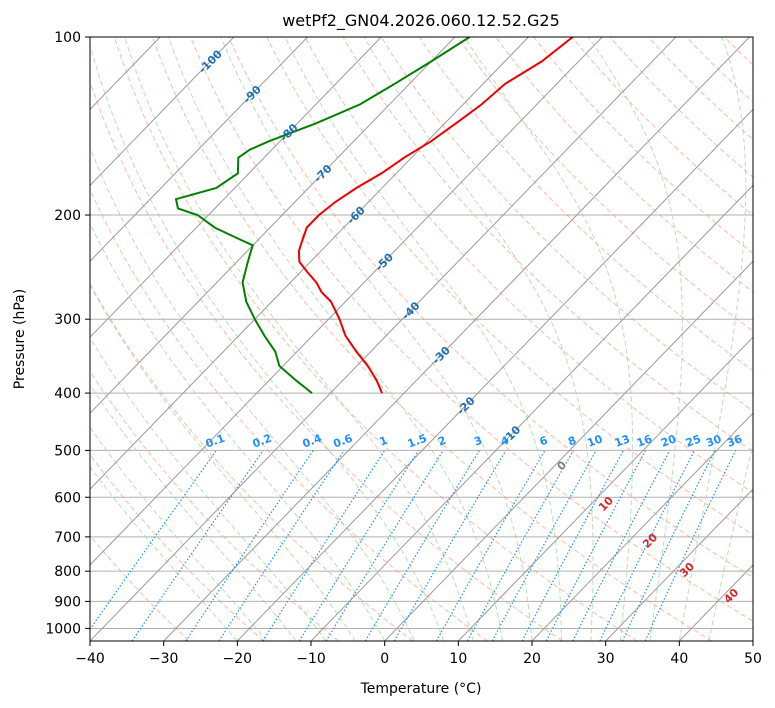 The width and height of the screenshot is (775, 708). What do you see at coordinates (693, 440) in the screenshot?
I see `mixing-ratio-label: 25` at bounding box center [693, 440].